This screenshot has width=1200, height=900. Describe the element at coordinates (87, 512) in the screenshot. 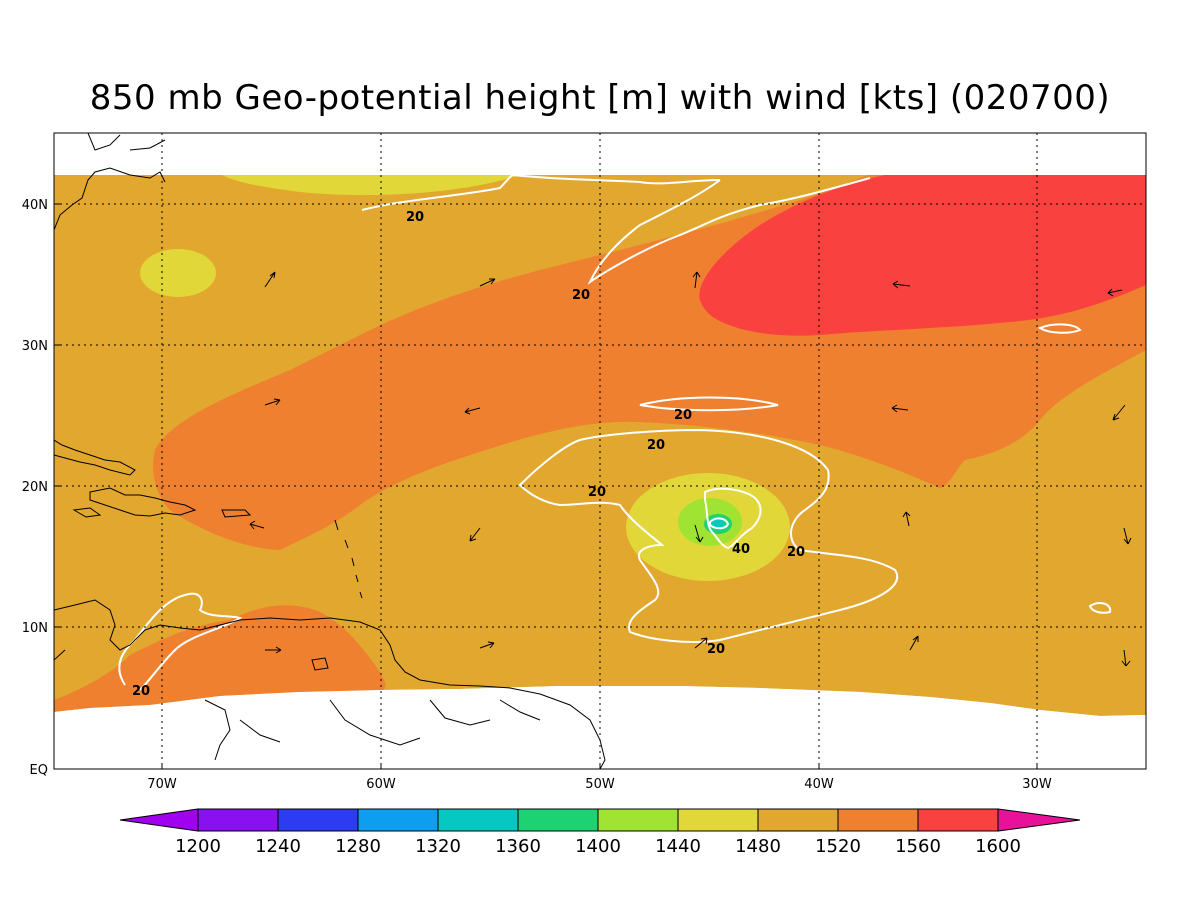

I see `coast-jamaica` at that location.